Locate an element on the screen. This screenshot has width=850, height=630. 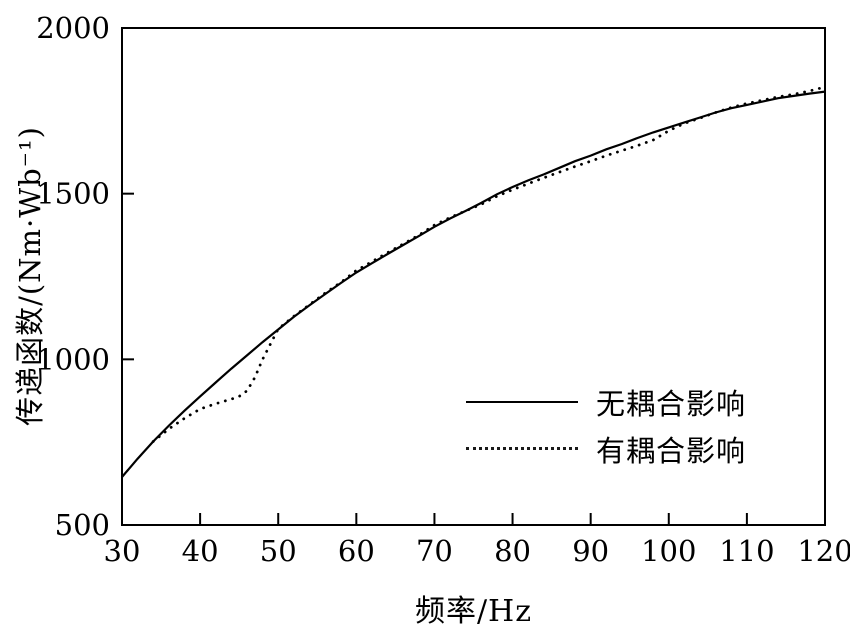
legend-label: 有耦合影响 is located at coordinates (671, 450).